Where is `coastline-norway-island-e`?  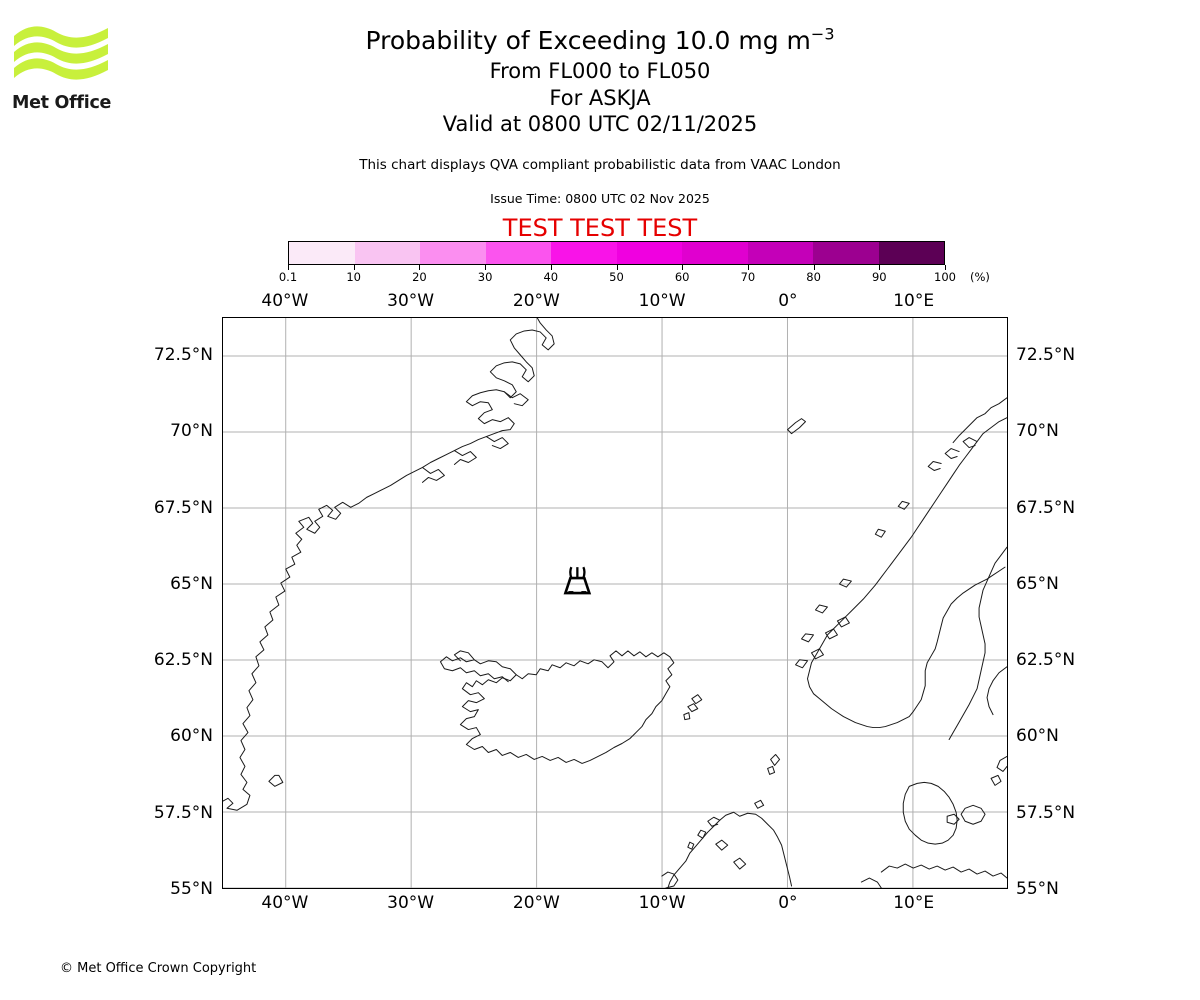
coastline-norway-island-e is located at coordinates (807, 638).